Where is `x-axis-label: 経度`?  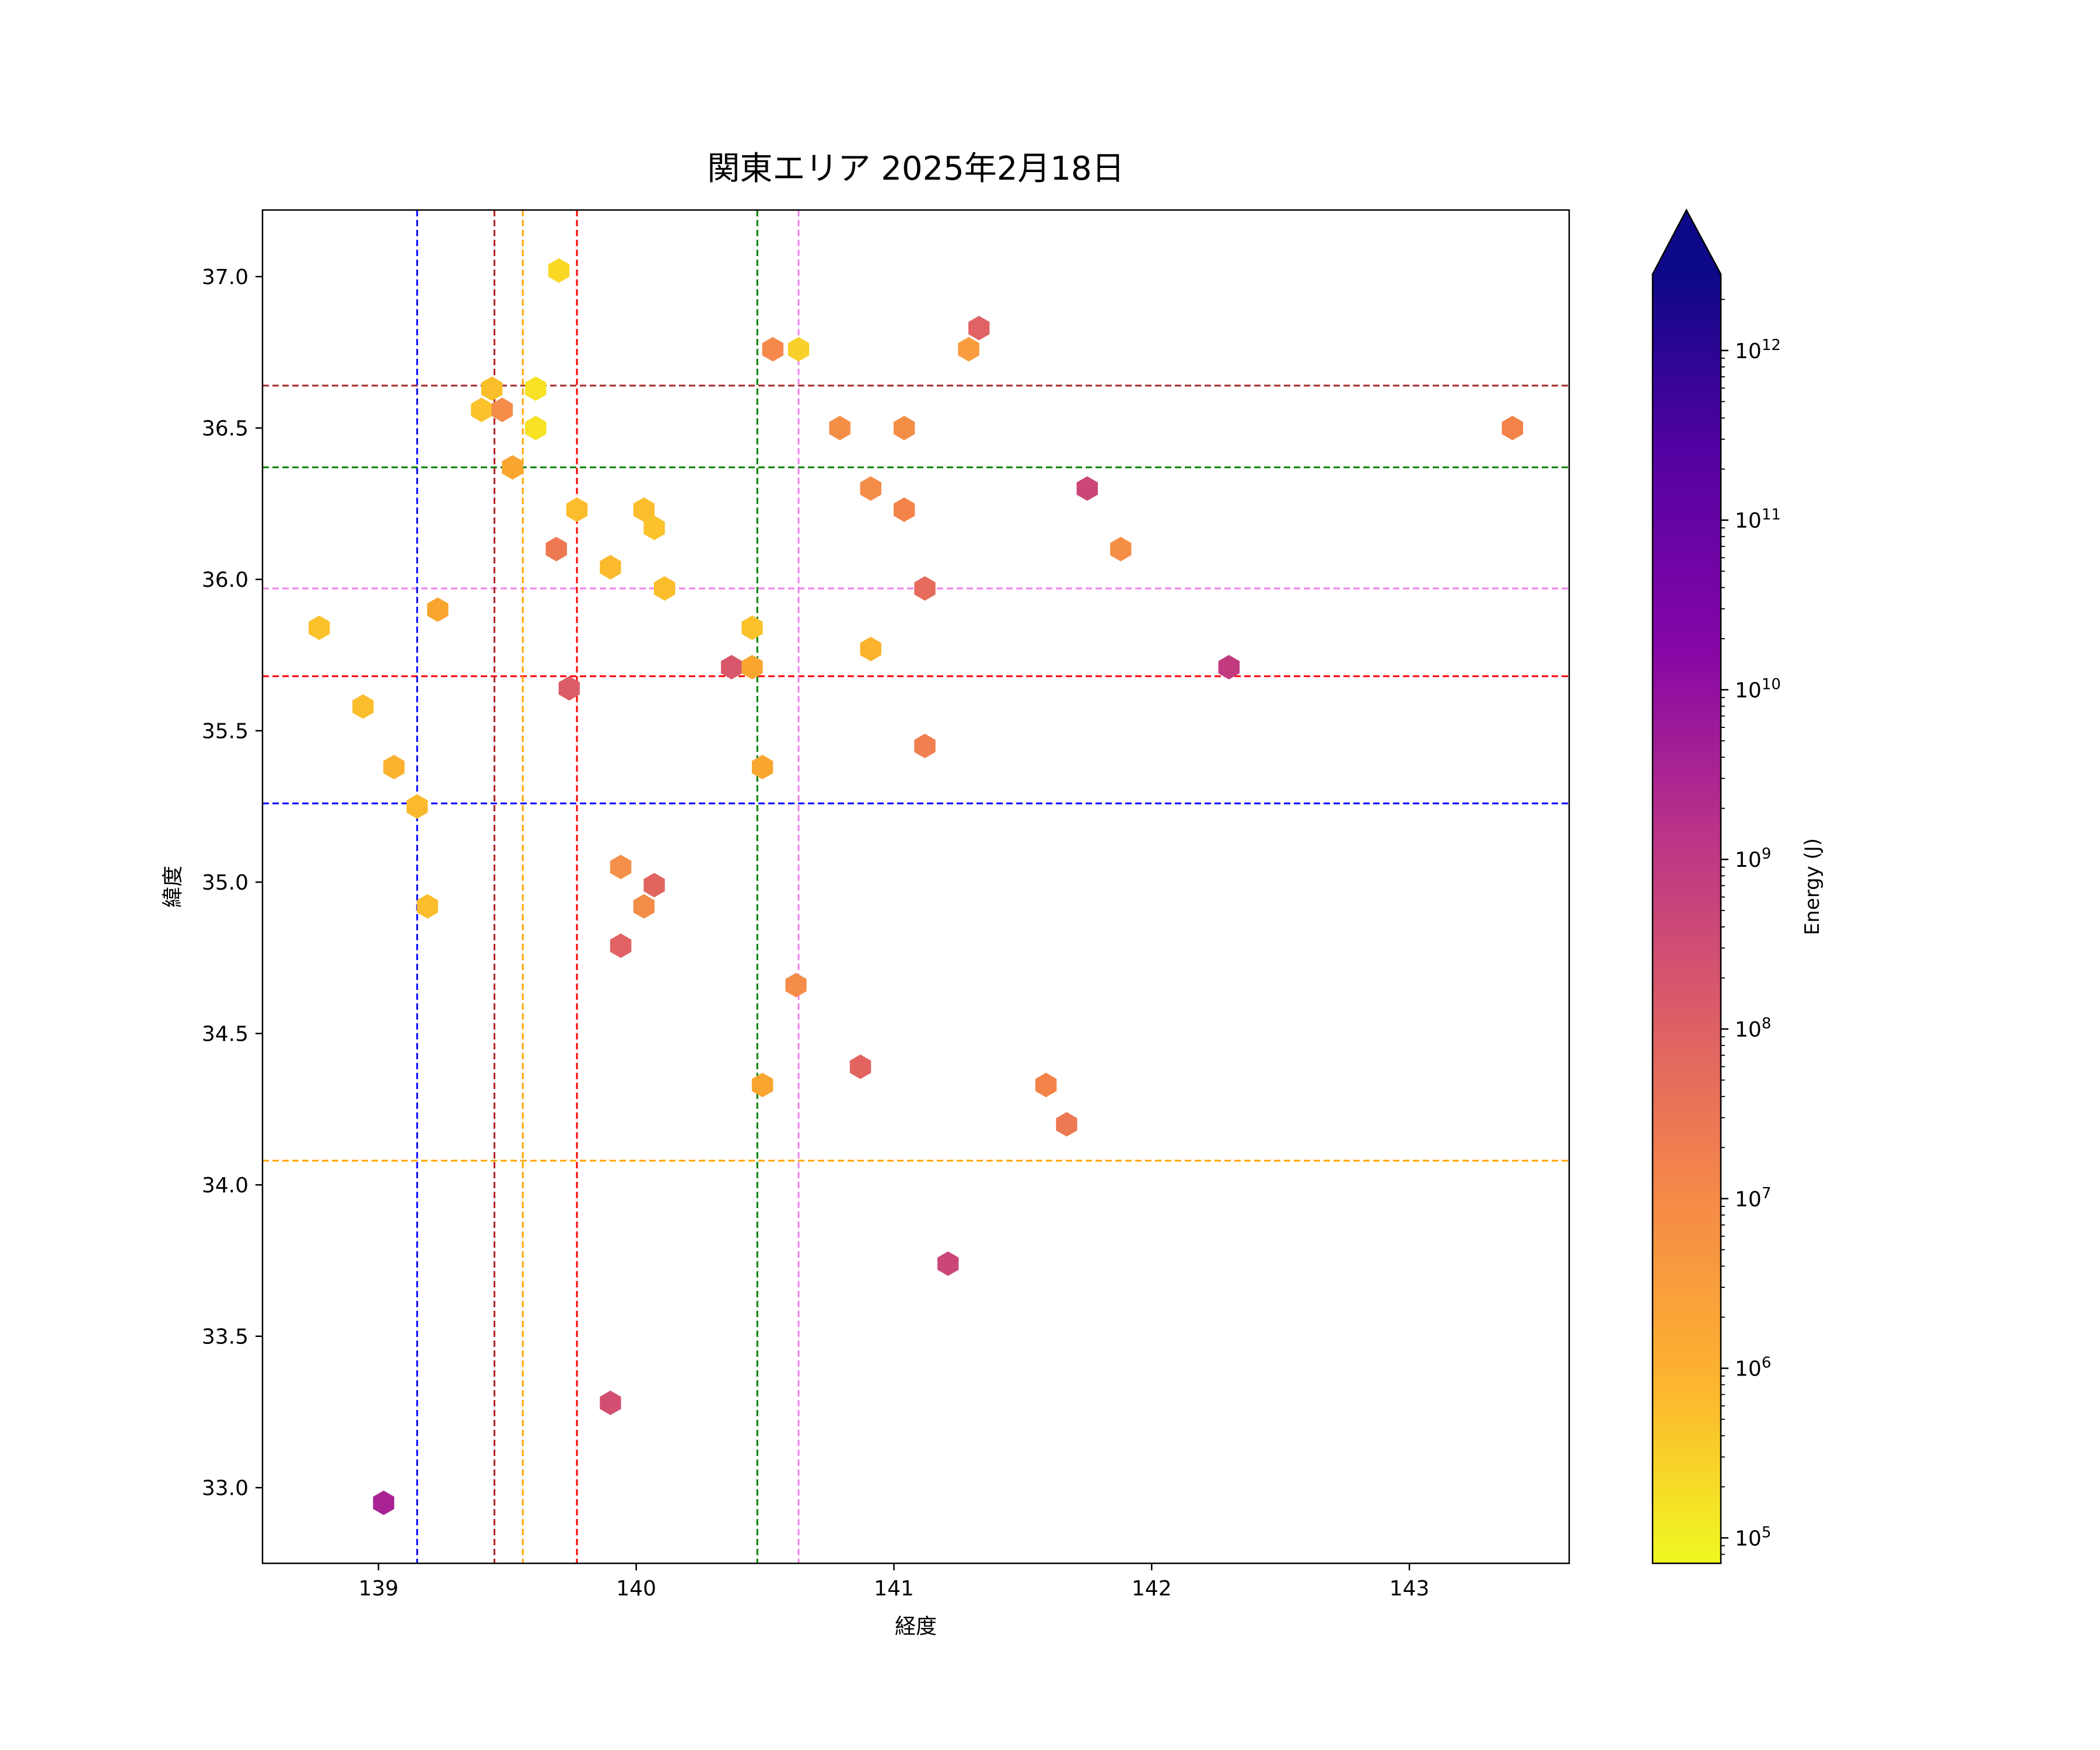 x-axis-label: 経度 is located at coordinates (916, 1627).